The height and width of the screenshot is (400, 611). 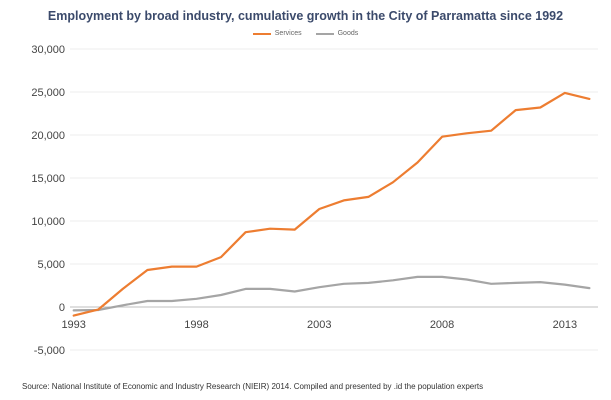 What do you see at coordinates (196, 325) in the screenshot?
I see `x-tick-label: 1998` at bounding box center [196, 325].